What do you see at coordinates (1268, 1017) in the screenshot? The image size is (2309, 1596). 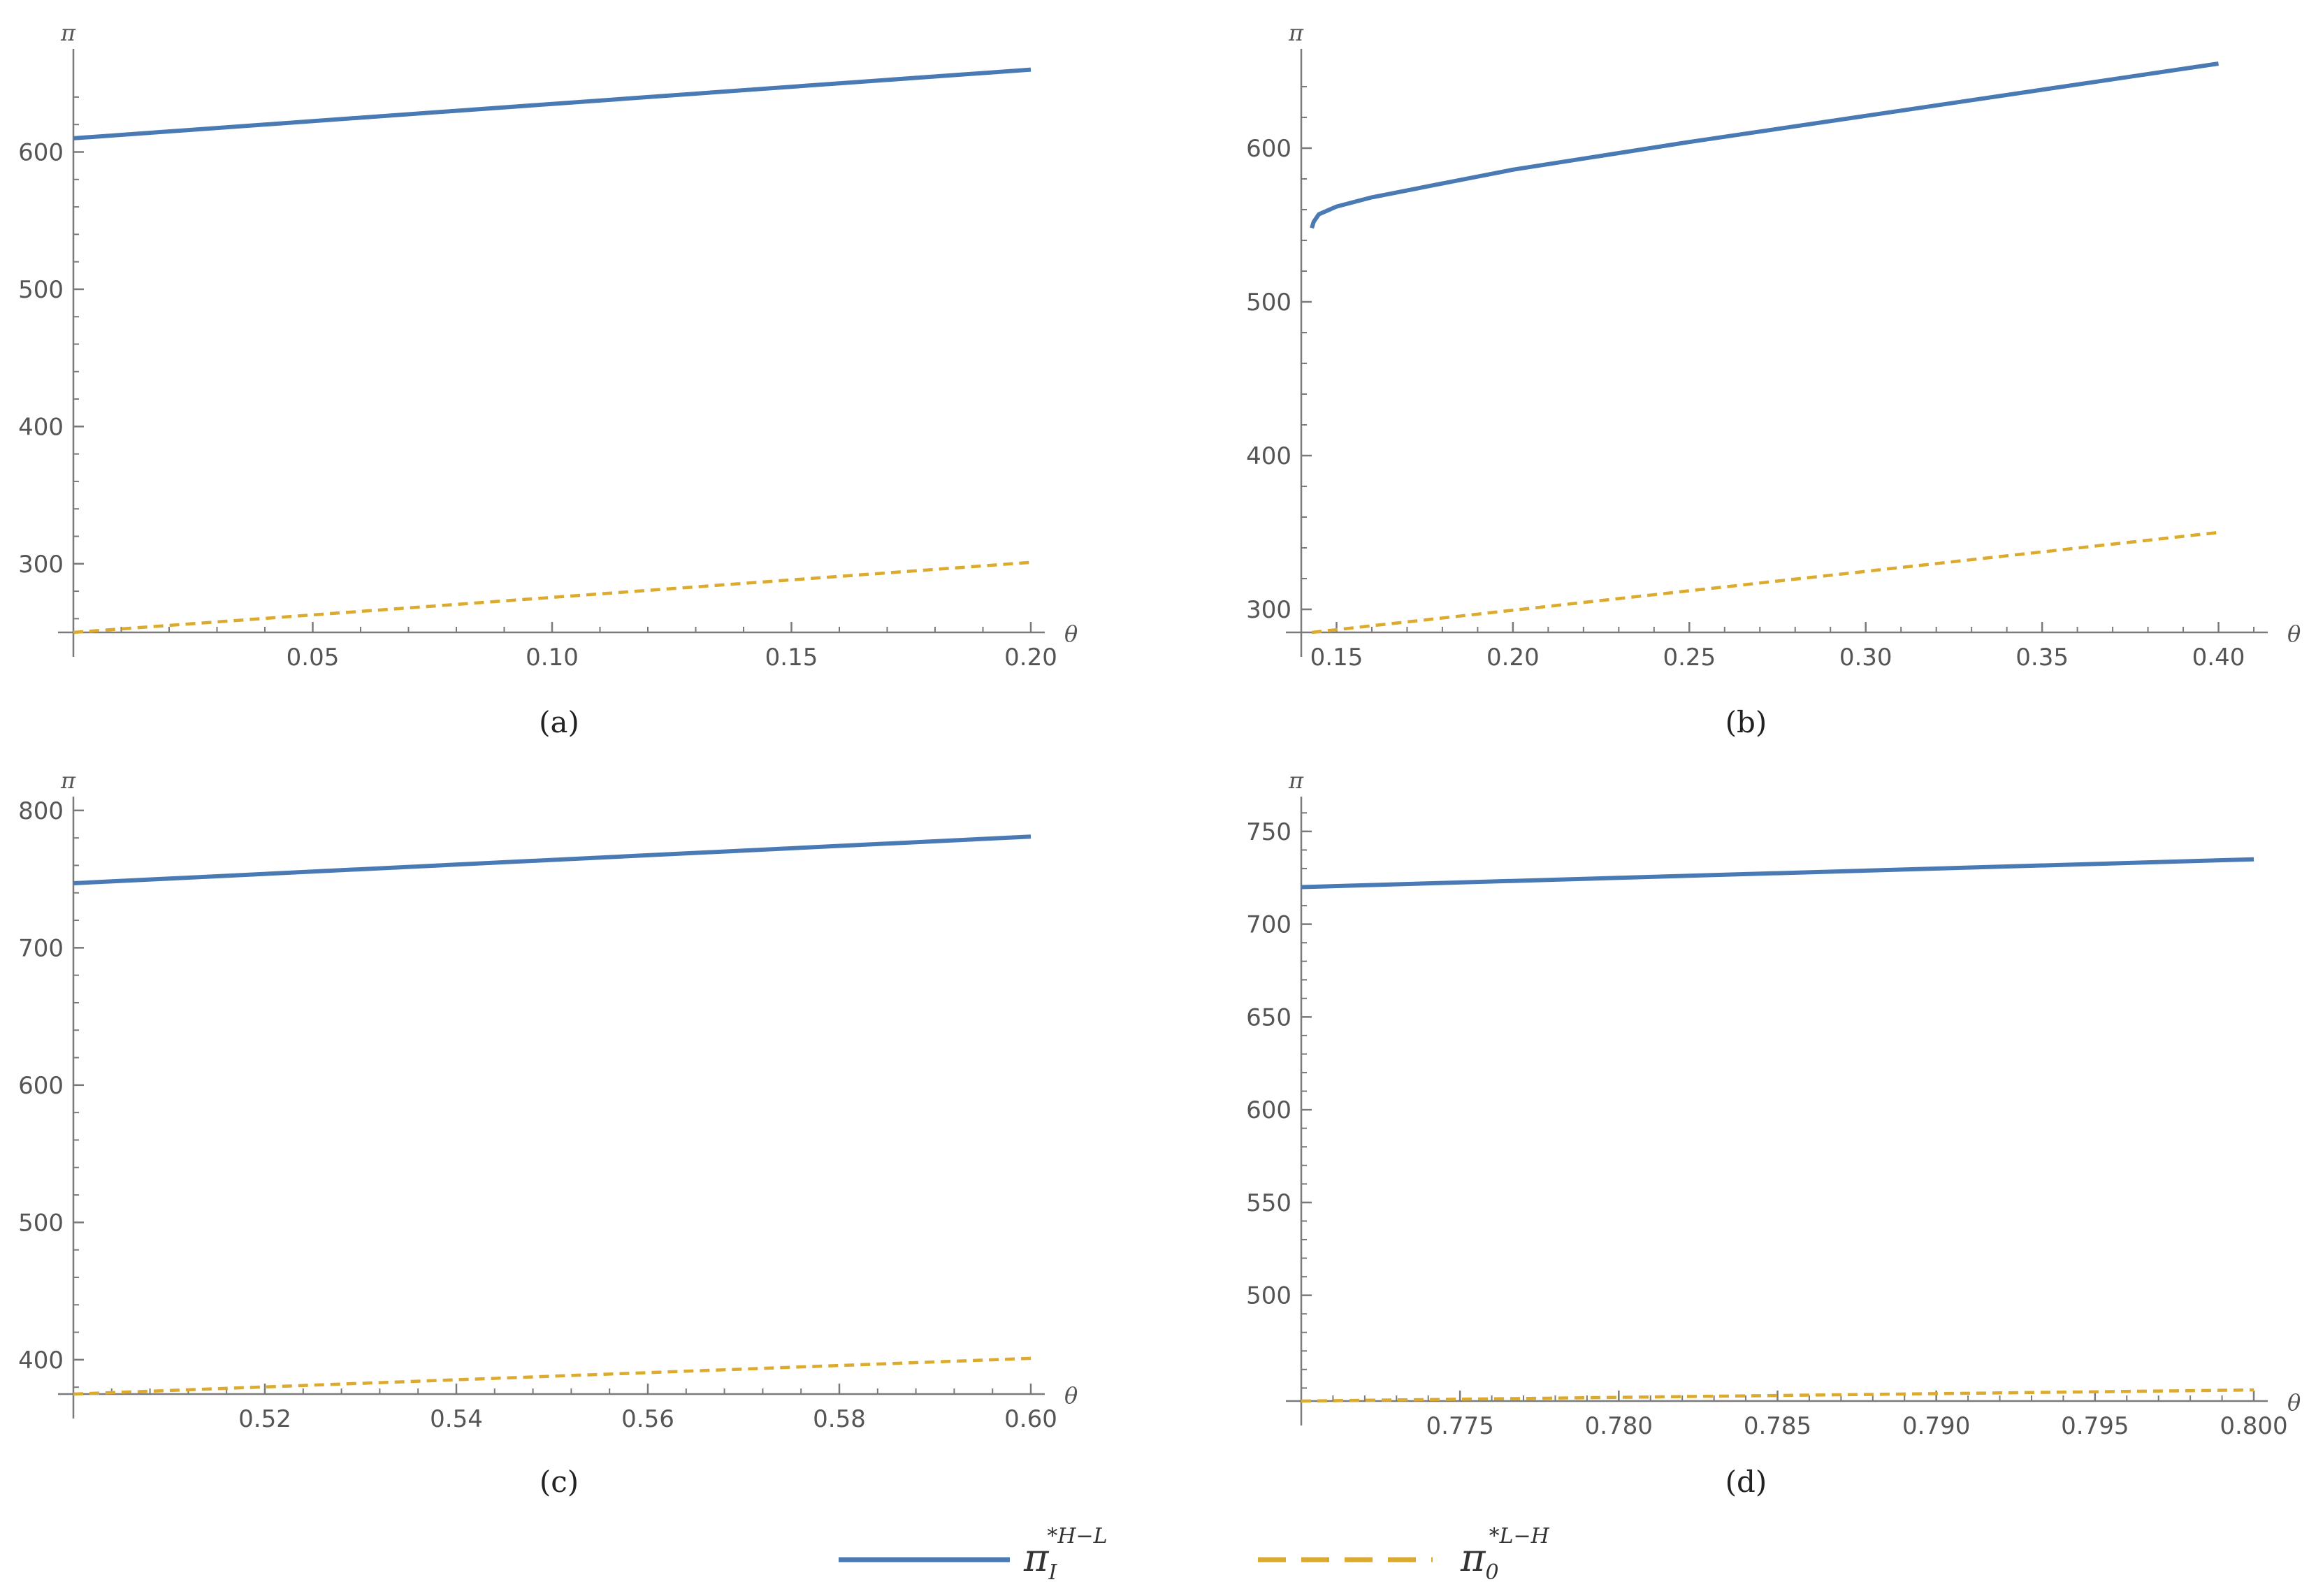 I see `y-tick-label: 650` at bounding box center [1268, 1017].